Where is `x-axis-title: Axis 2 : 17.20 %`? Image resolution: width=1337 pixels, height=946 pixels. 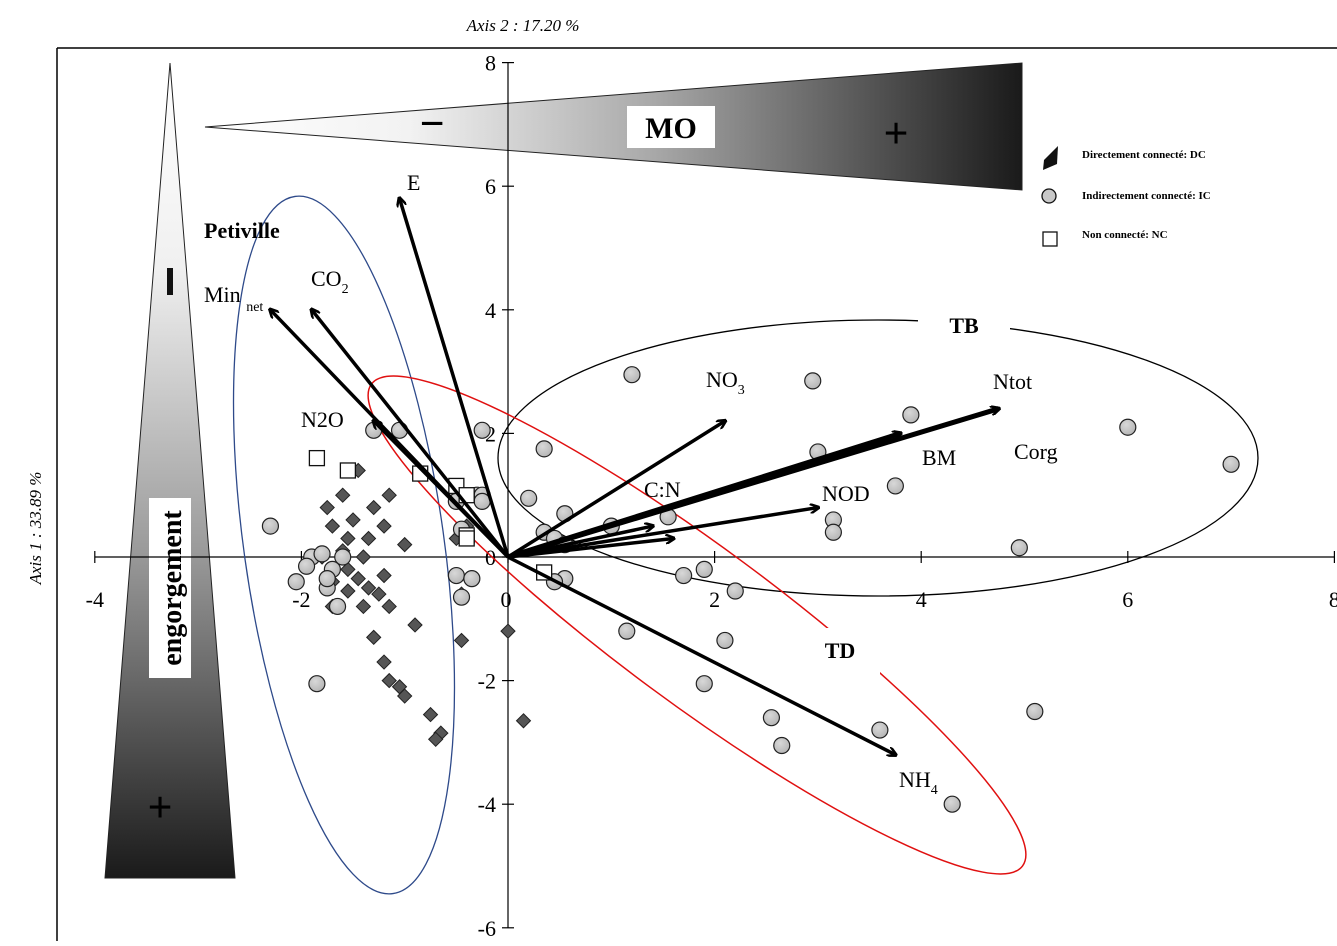
x-axis-title: Axis 2 : 17.20 % is located at coordinates (523, 25).